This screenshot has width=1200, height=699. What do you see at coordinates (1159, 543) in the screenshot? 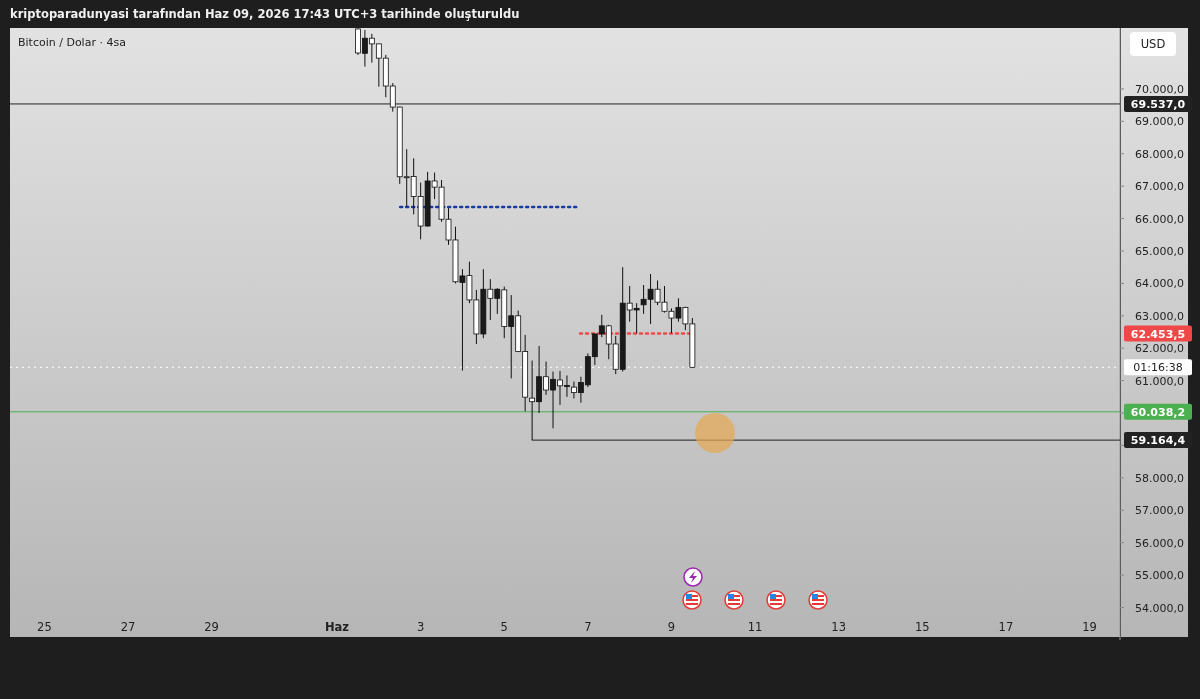
I see `y-tick-label: 56.000,0` at bounding box center [1159, 543].